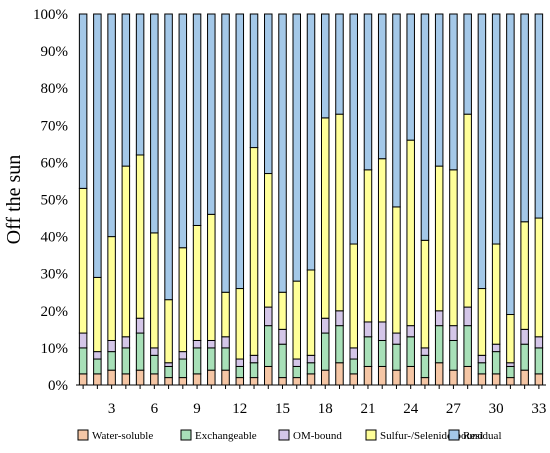 The image size is (550, 453). I want to click on x-tick-label: 33, so click(538, 409).